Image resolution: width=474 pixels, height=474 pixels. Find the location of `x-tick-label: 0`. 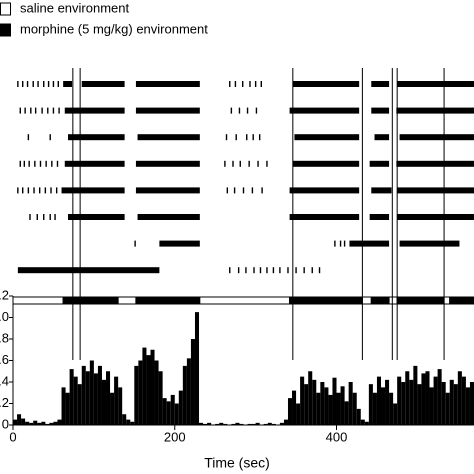

x-tick-label: 0 is located at coordinates (12, 436).